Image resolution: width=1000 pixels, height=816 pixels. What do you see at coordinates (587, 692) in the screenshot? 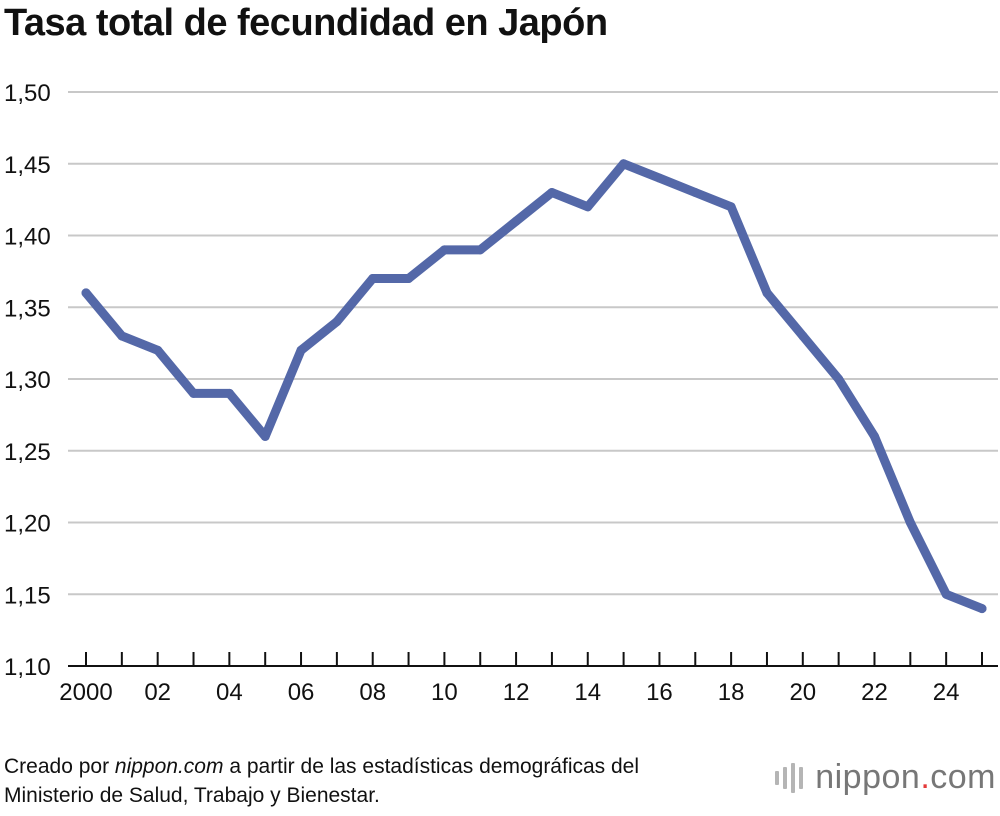
I see `x-tick-label: 14` at bounding box center [587, 692].